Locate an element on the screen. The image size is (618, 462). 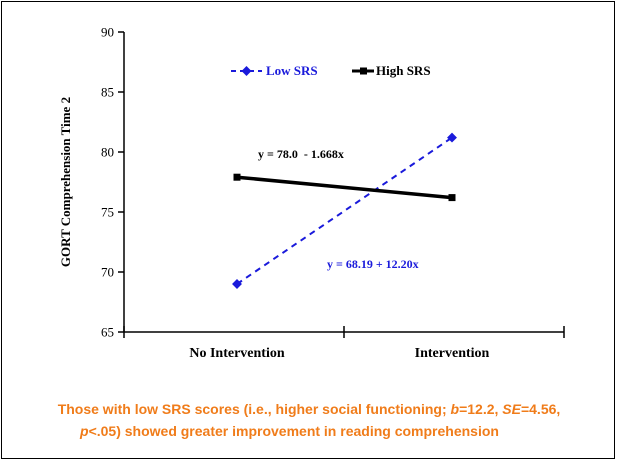
low-equation-annotation: y = 68.19 + 12.20x is located at coordinates (373, 264).